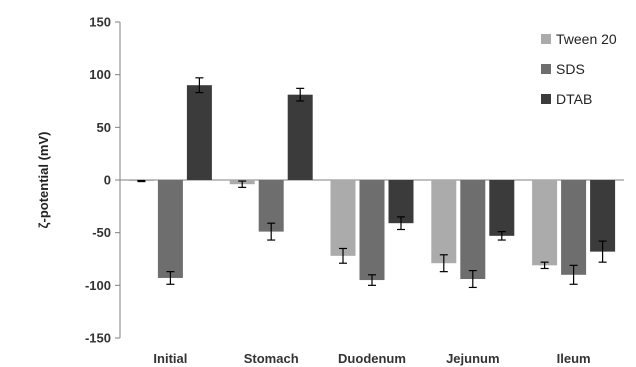  What do you see at coordinates (271, 358) in the screenshot?
I see `x-tick-label: Stomach` at bounding box center [271, 358].